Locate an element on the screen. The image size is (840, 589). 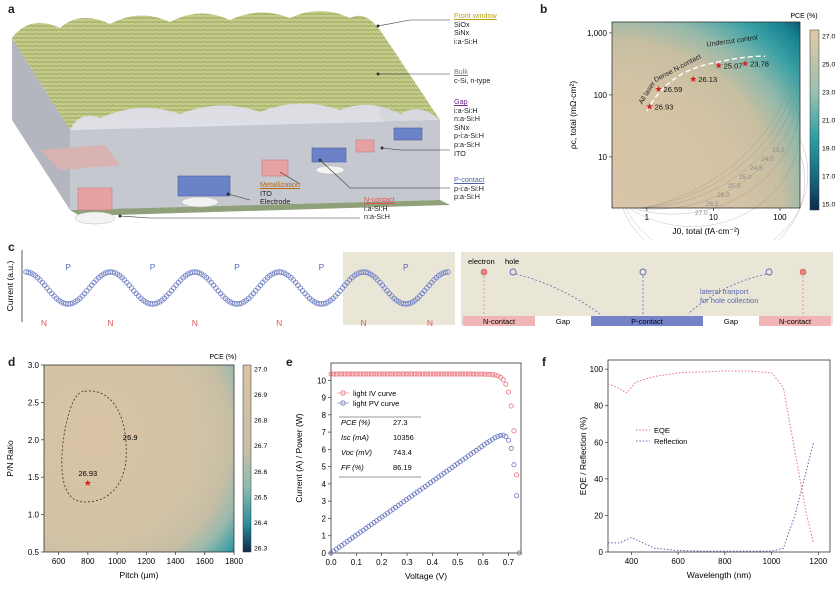
x-tick-label-3: 1200 is located at coordinates (146, 561).